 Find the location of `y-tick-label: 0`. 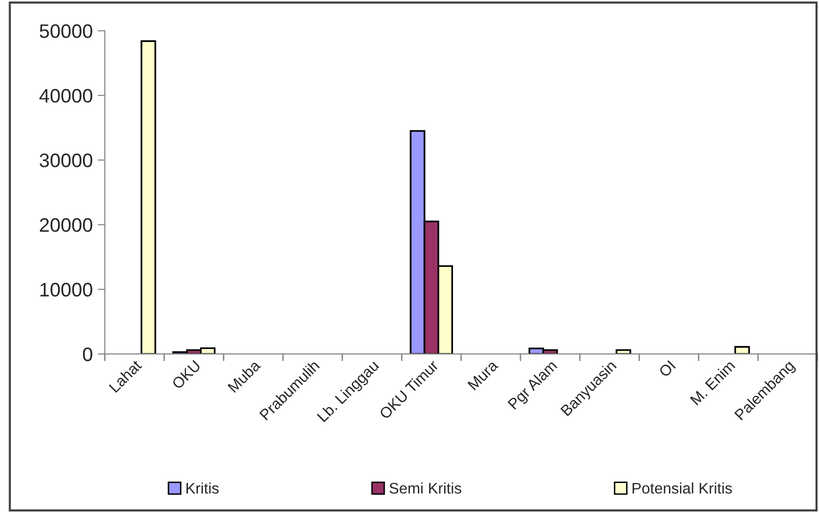

y-tick-label: 0 is located at coordinates (87, 354).